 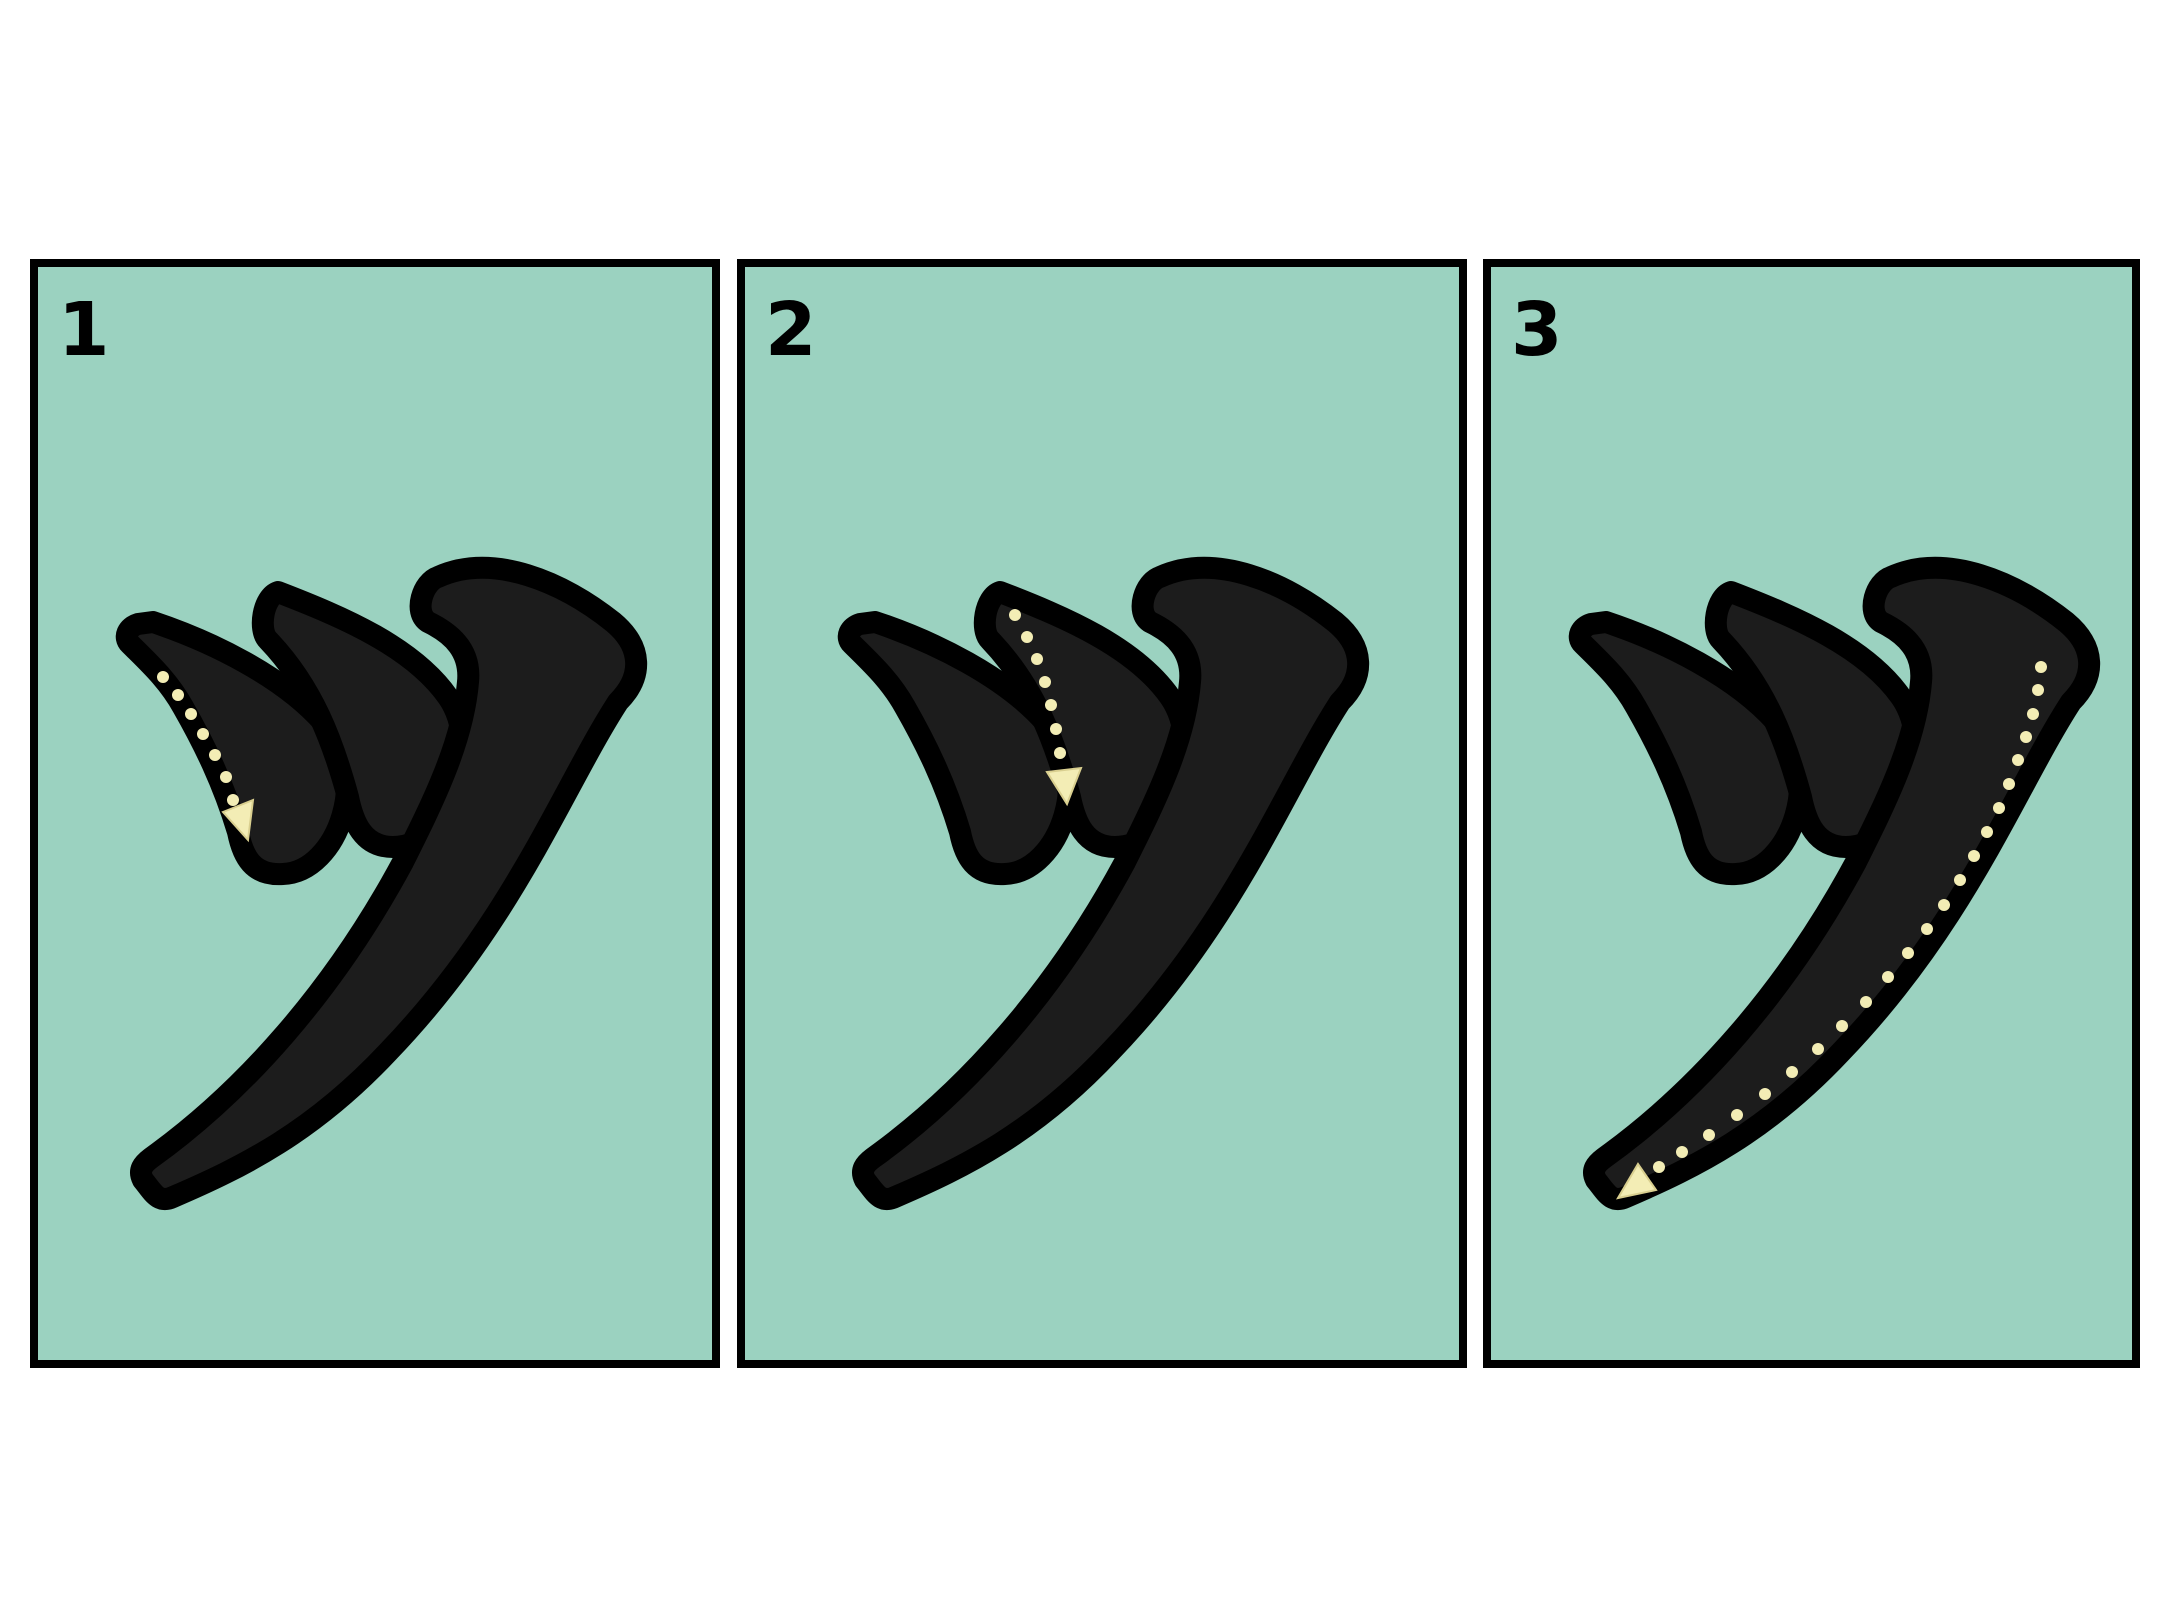 What do you see at coordinates (1537, 330) in the screenshot?
I see `step-number: 3` at bounding box center [1537, 330].